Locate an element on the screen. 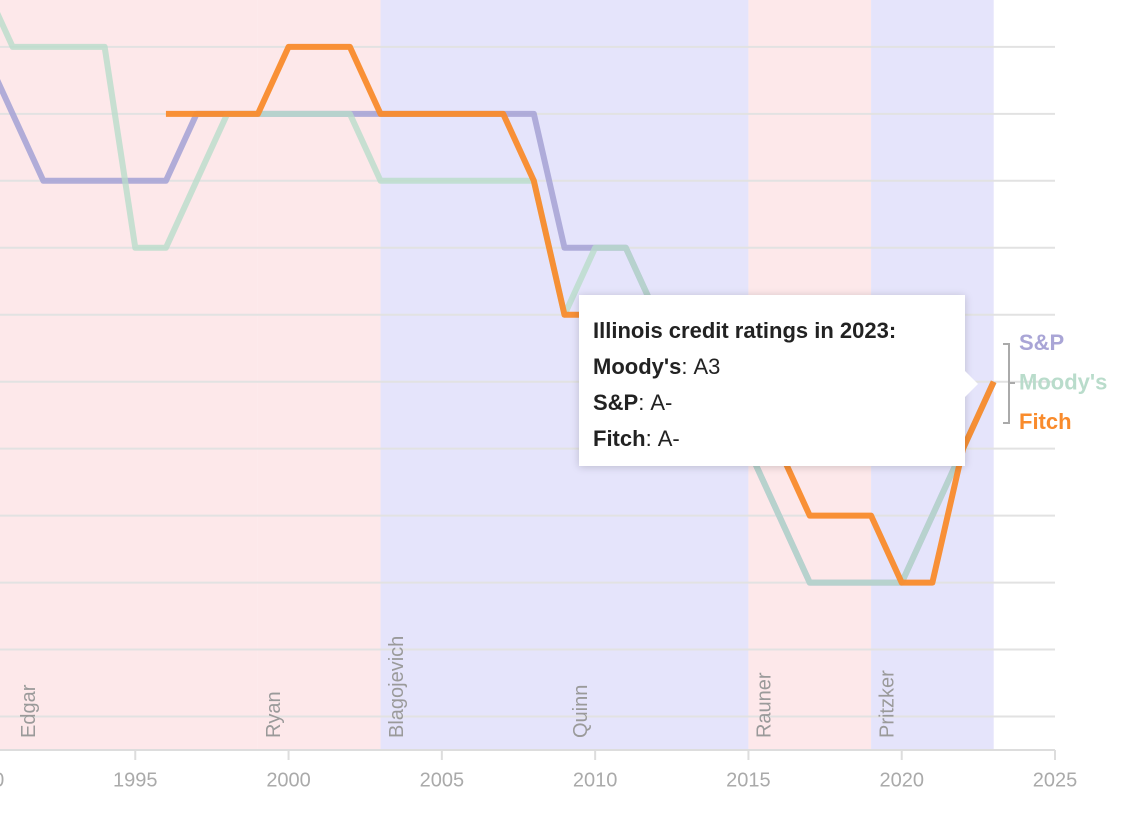 The image size is (1139, 813). tooltip-arrow is located at coordinates (971, 384).